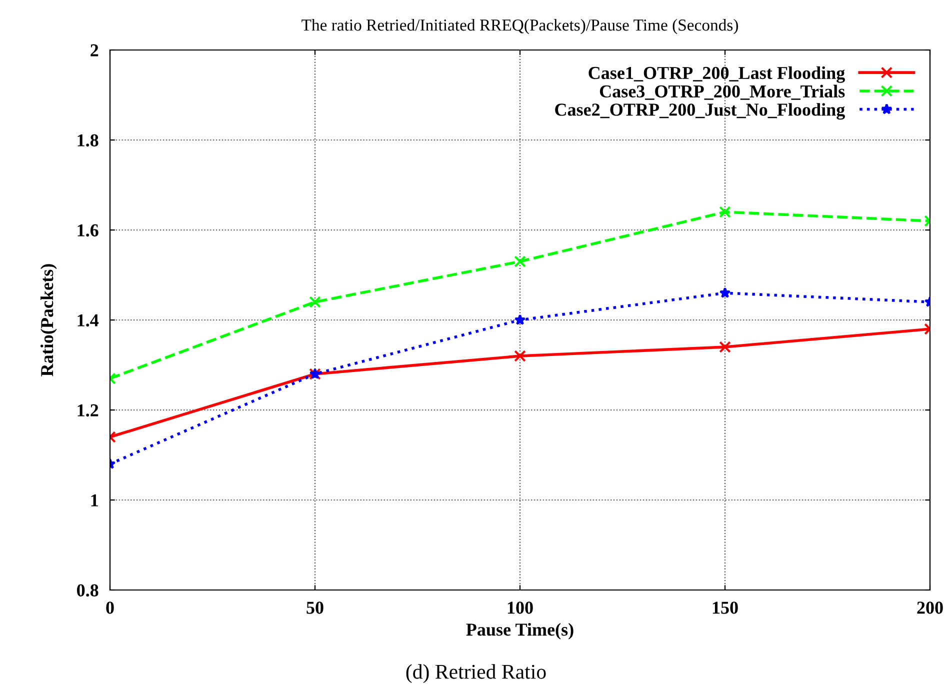 This screenshot has height=697, width=952. Describe the element at coordinates (88, 320) in the screenshot. I see `y-tick-label: 1.4` at that location.